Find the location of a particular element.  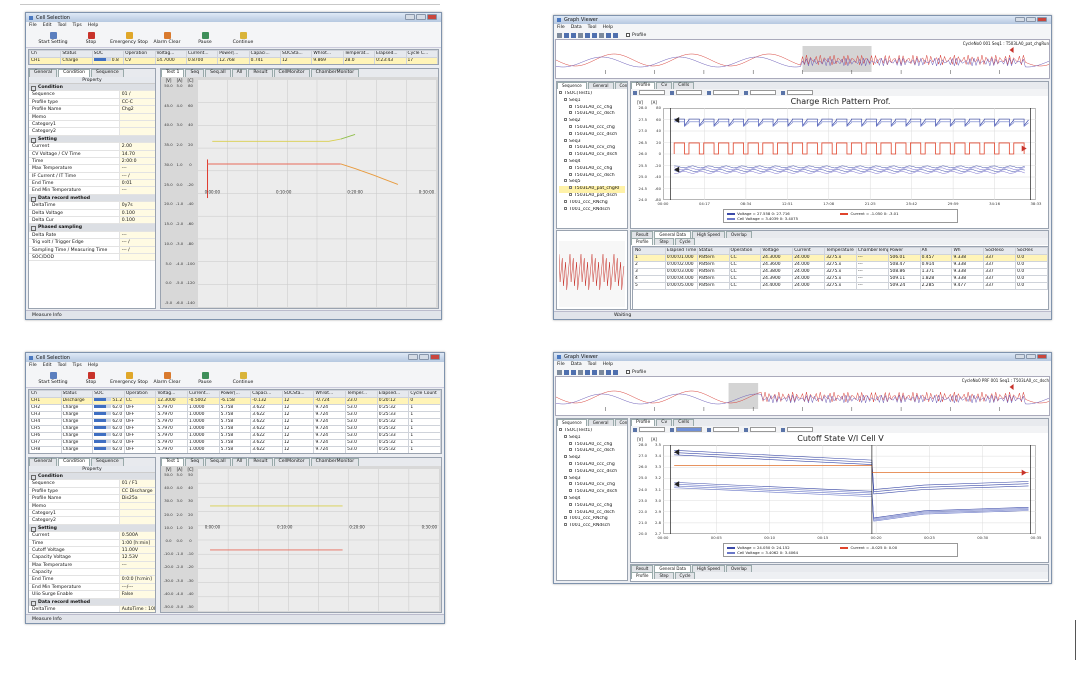

property-row: Profile type CC-C is located at coordinates (92, 102).